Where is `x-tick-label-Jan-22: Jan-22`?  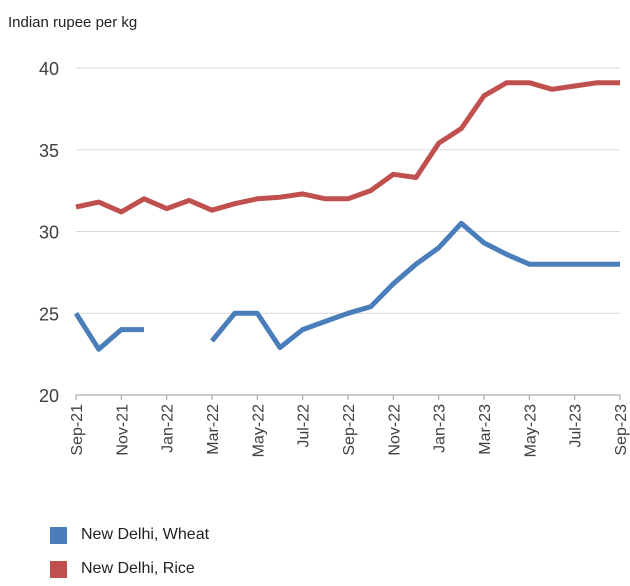 x-tick-label-Jan-22: Jan-22 is located at coordinates (168, 428).